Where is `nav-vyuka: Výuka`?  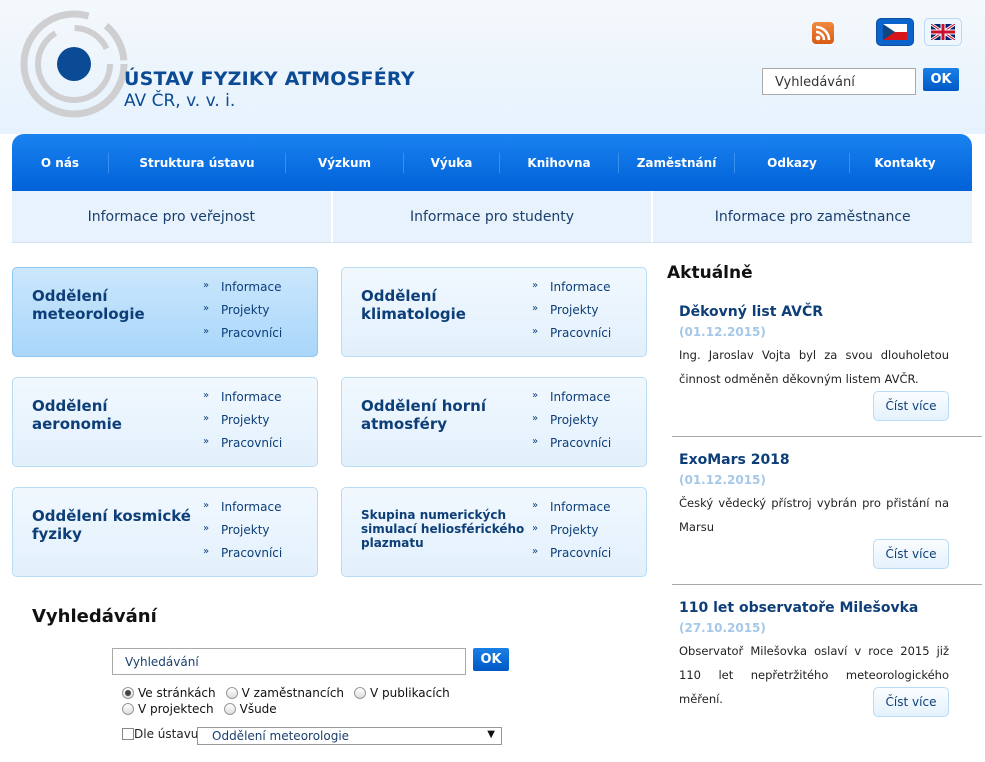 nav-vyuka: Výuka is located at coordinates (451, 163).